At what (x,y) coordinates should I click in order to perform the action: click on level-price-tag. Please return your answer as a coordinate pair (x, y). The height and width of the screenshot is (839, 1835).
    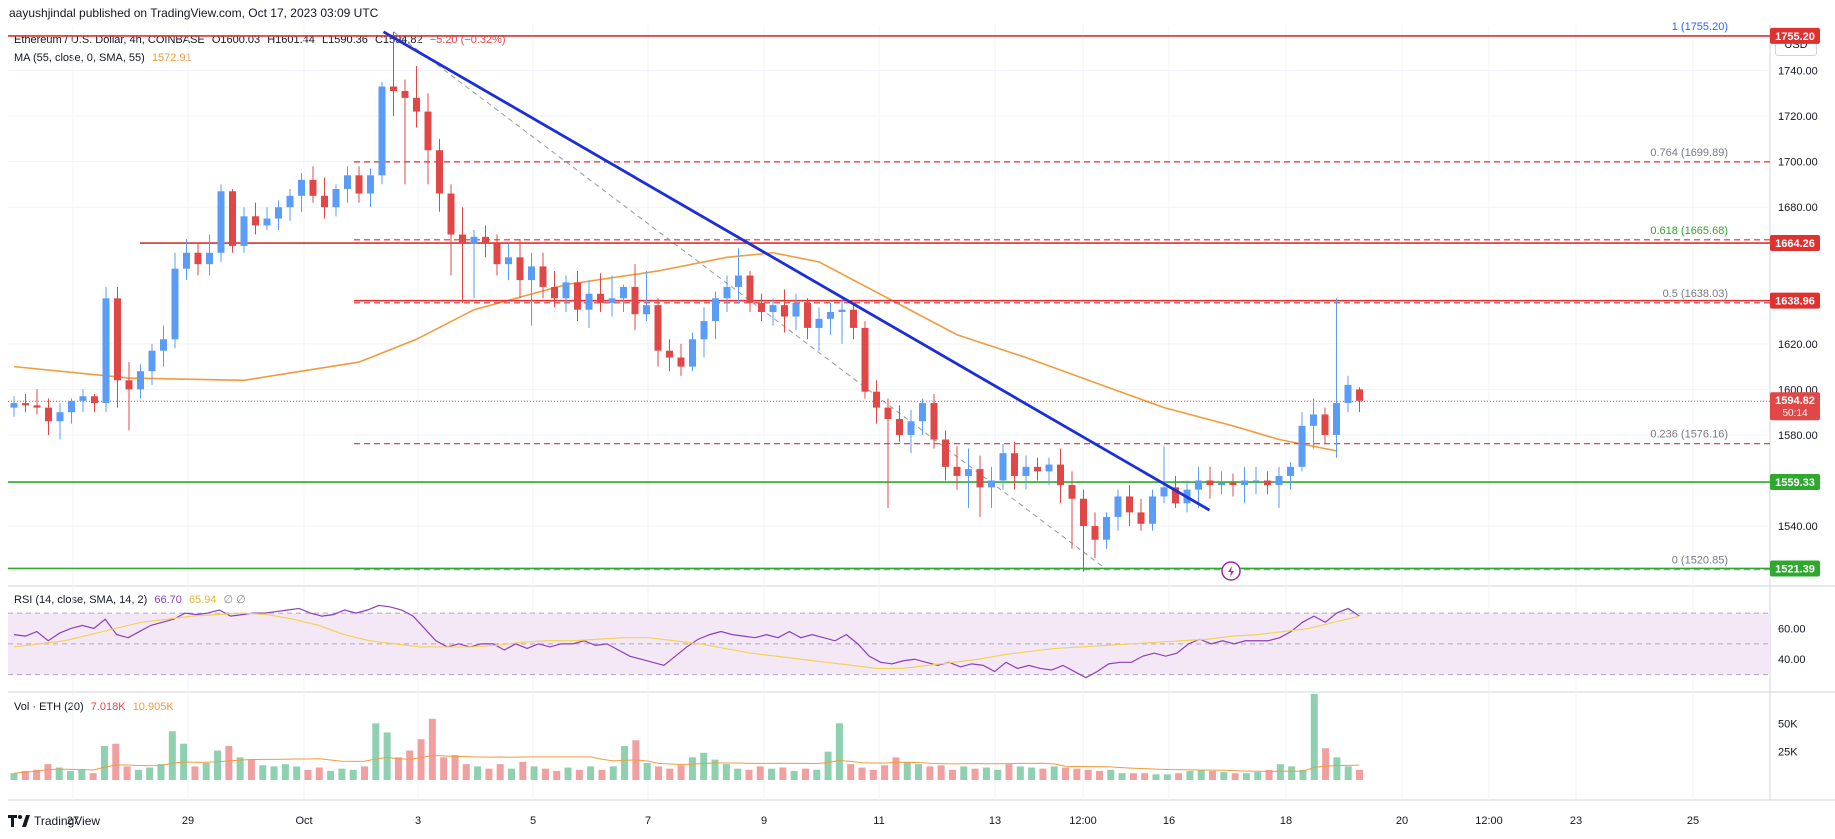
    Looking at the image, I should click on (1795, 243).